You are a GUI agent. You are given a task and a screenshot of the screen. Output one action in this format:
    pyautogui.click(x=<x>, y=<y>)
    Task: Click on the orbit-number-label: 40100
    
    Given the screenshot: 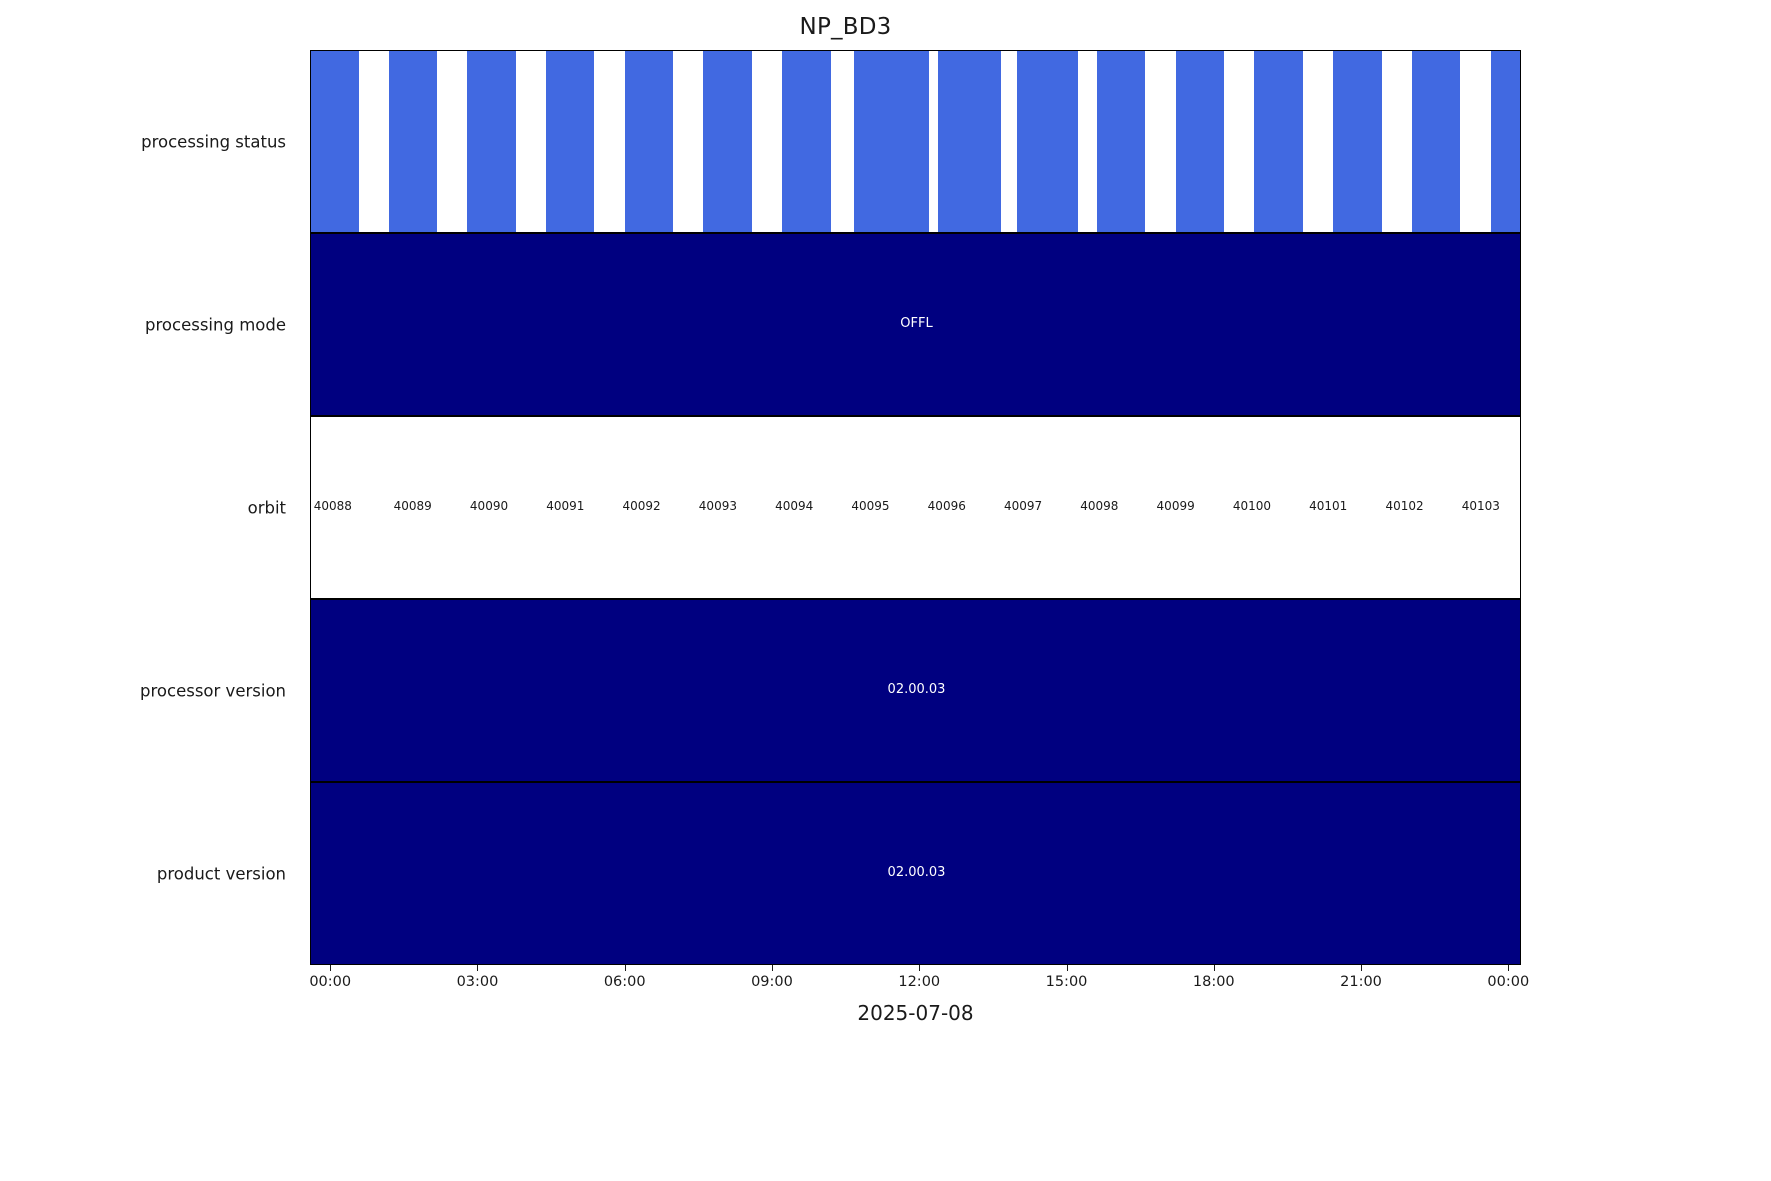 What is the action you would take?
    pyautogui.click(x=1252, y=506)
    